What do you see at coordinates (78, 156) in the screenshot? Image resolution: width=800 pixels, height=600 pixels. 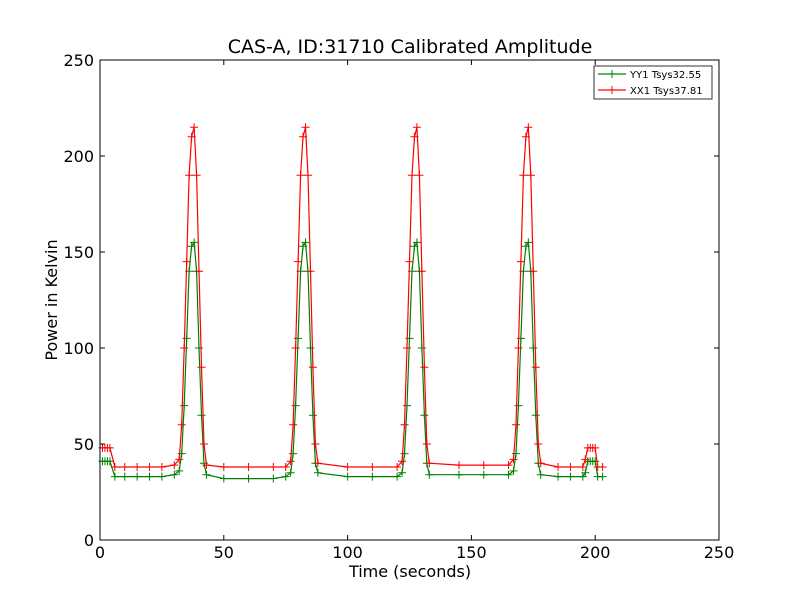 I see `y-tick-label: 200` at bounding box center [78, 156].